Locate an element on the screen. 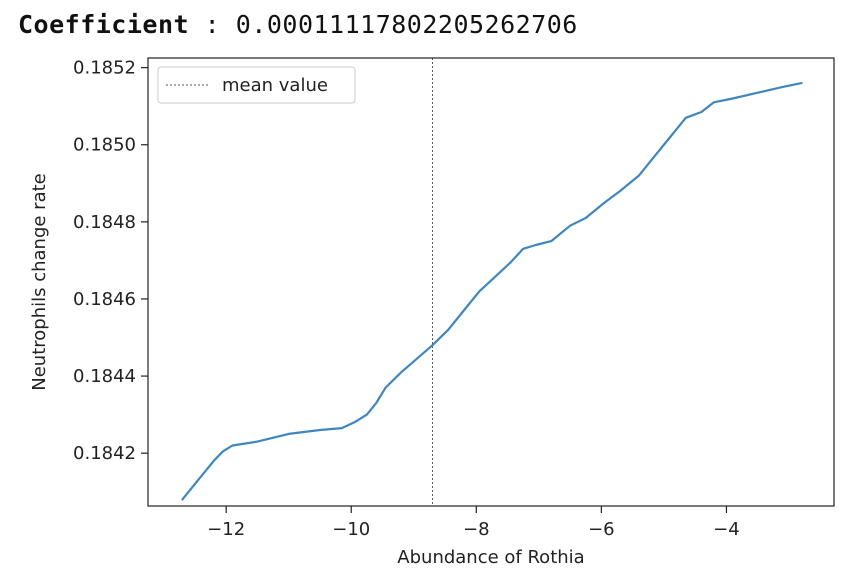  x-tick-label: −10 is located at coordinates (351, 529).